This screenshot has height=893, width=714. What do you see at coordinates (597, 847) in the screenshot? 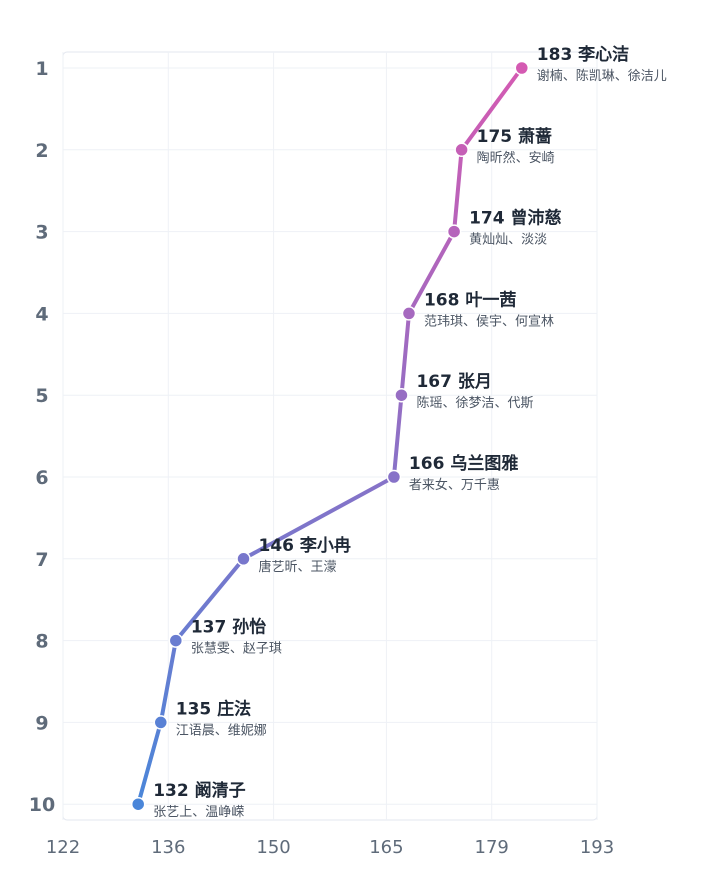
I see `x-tick-label: 193` at bounding box center [597, 847].